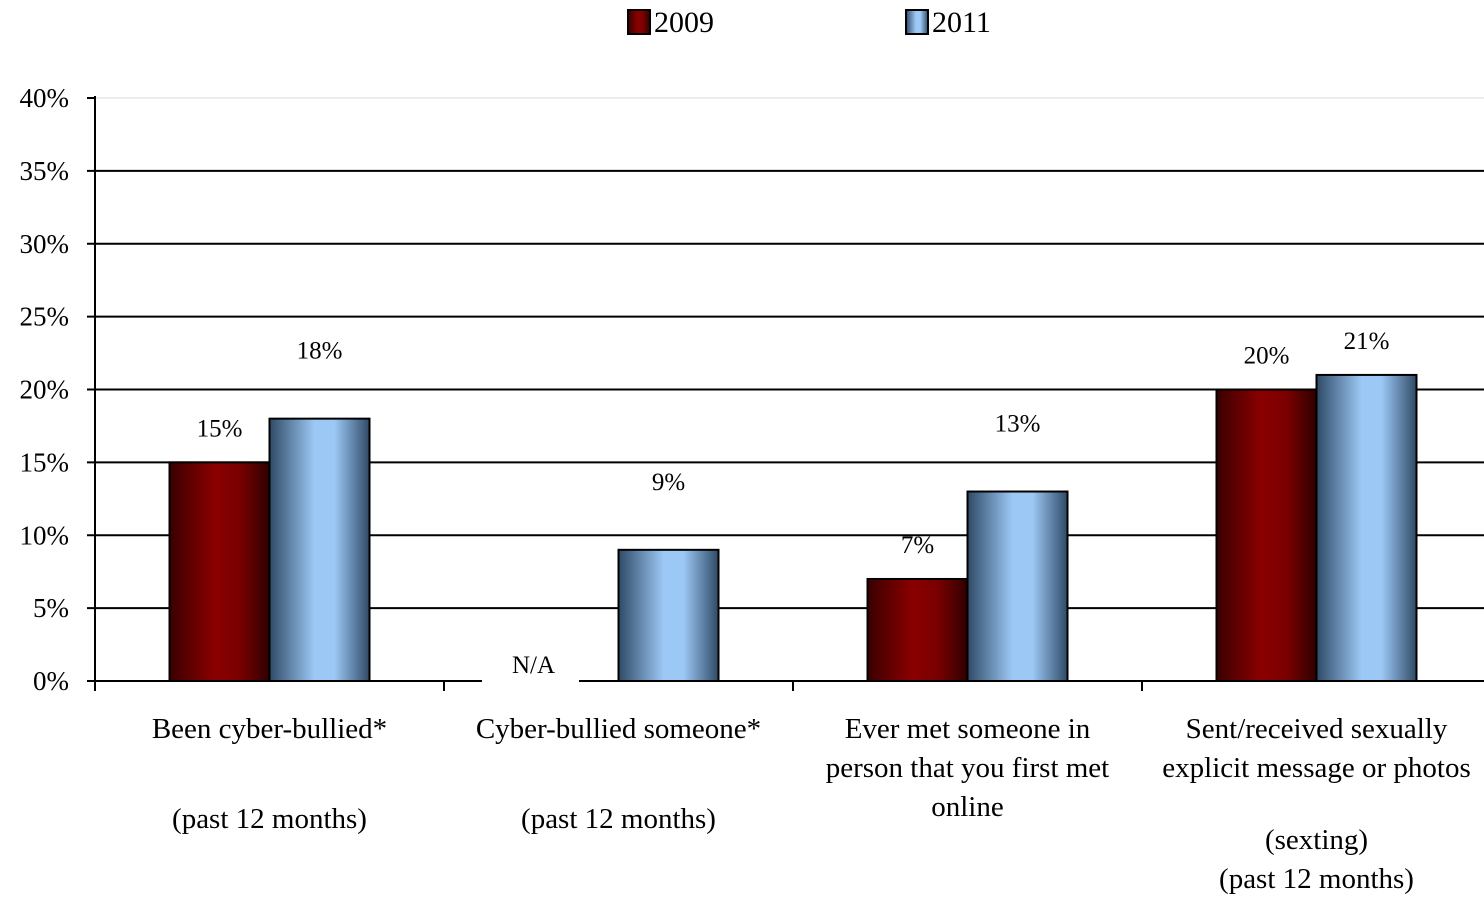 The image size is (1484, 919). What do you see at coordinates (809, 22) in the screenshot?
I see `legend: 2009 2011` at bounding box center [809, 22].